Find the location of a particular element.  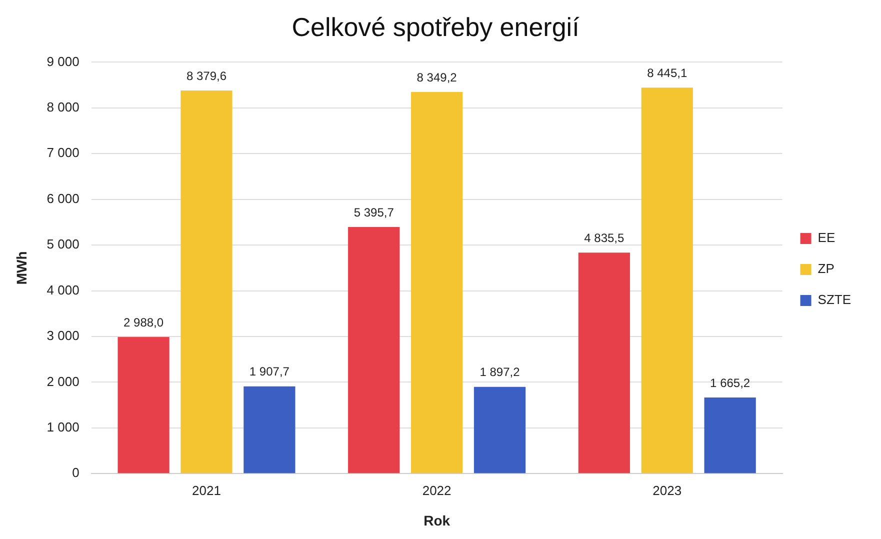

data-label: 5 395,7 is located at coordinates (374, 212).